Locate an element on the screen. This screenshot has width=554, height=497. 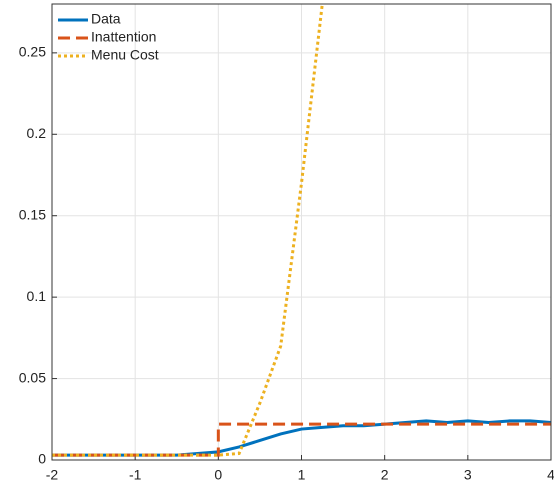
x-tick-label: -1 is located at coordinates (135, 475).